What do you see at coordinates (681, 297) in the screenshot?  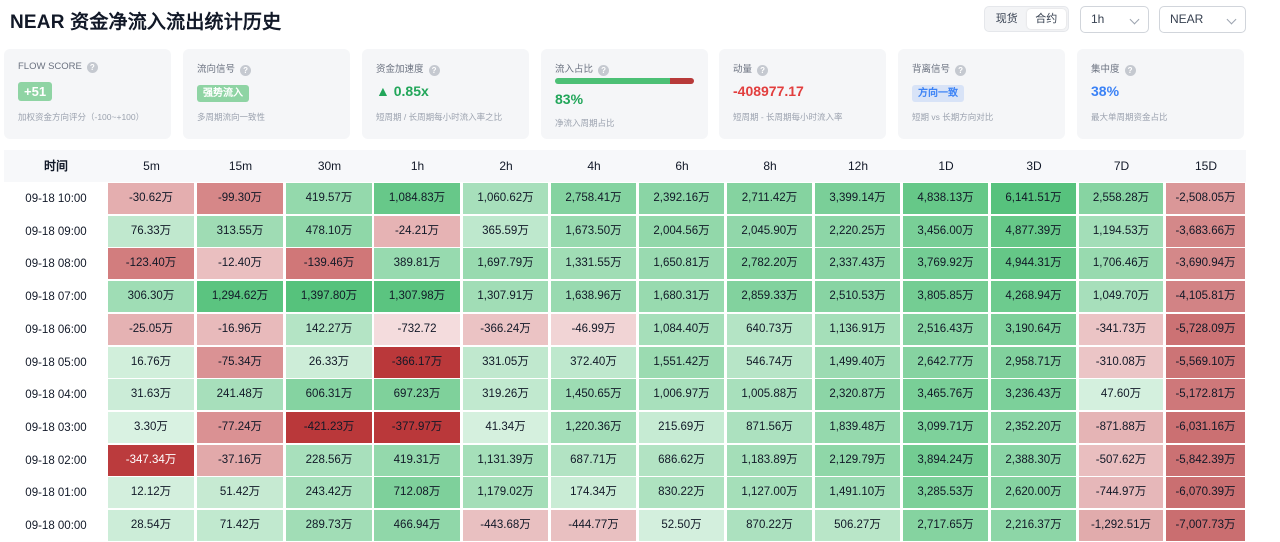 I see `flow-cell: 1,680.31万` at bounding box center [681, 297].